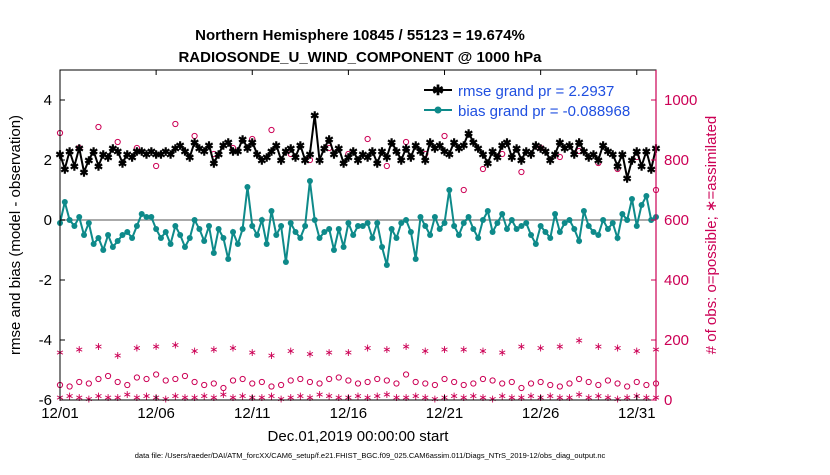  What do you see at coordinates (544, 111) in the screenshot?
I see `legend-bias-label: bias grand pr = -0.088968` at bounding box center [544, 111].